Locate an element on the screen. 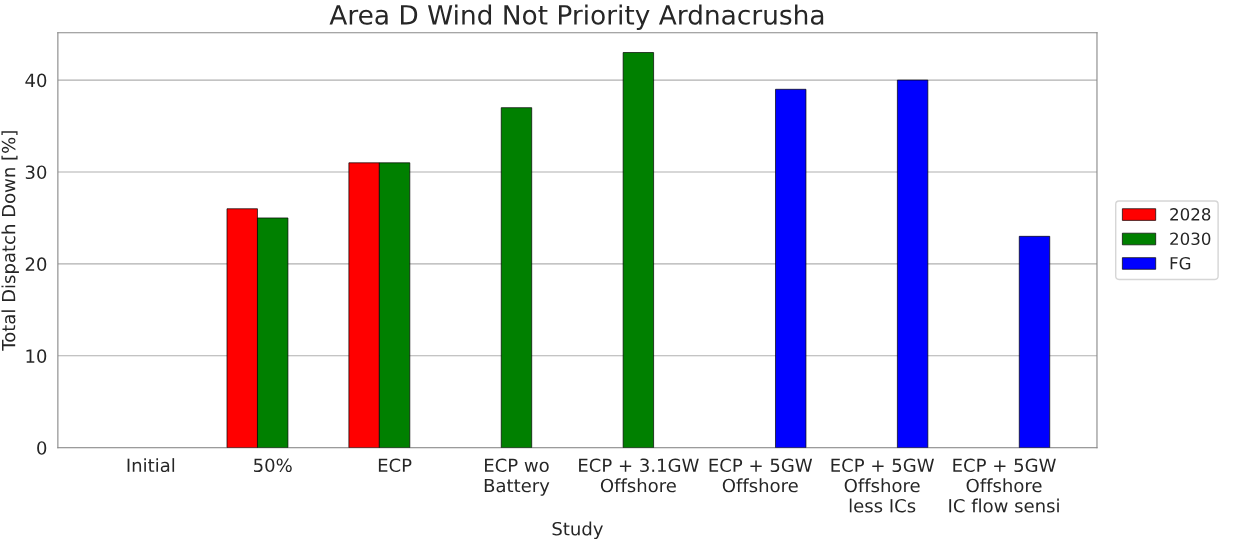 This screenshot has height=546, width=1258. x-tick-label: ECP is located at coordinates (395, 465).